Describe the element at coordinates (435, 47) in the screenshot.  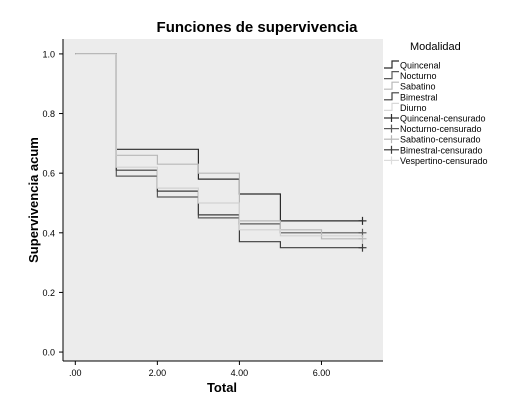
I see `legend-title: Modalidad` at that location.